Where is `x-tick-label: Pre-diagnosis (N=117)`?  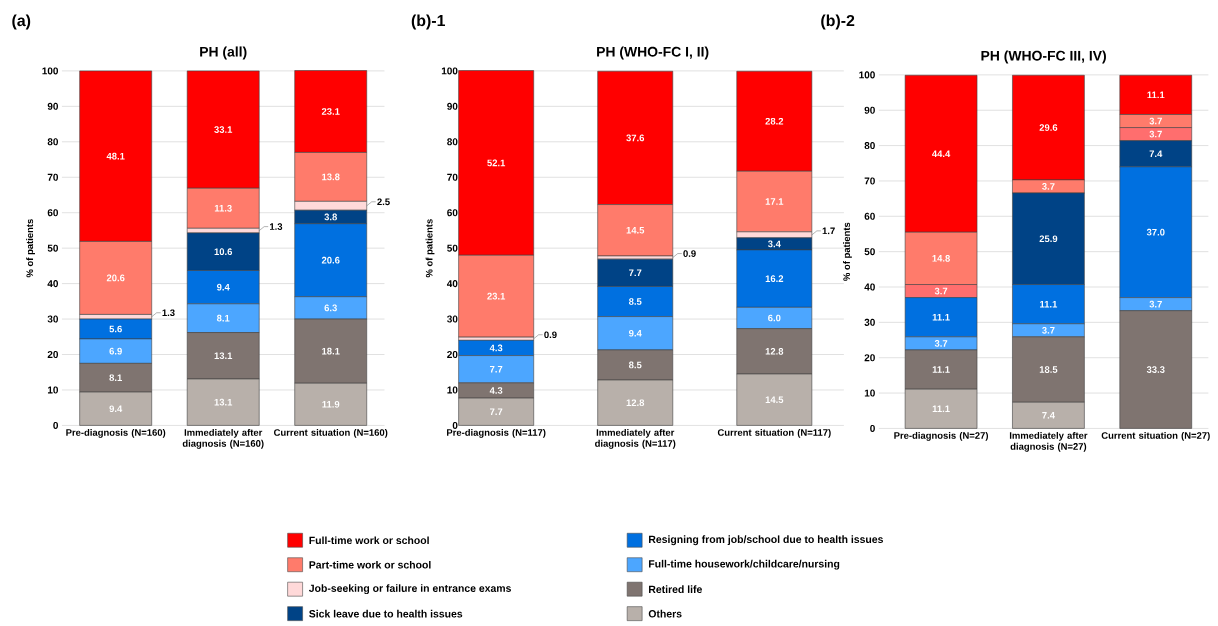
x-tick-label: Pre-diagnosis (N=117) is located at coordinates (496, 433).